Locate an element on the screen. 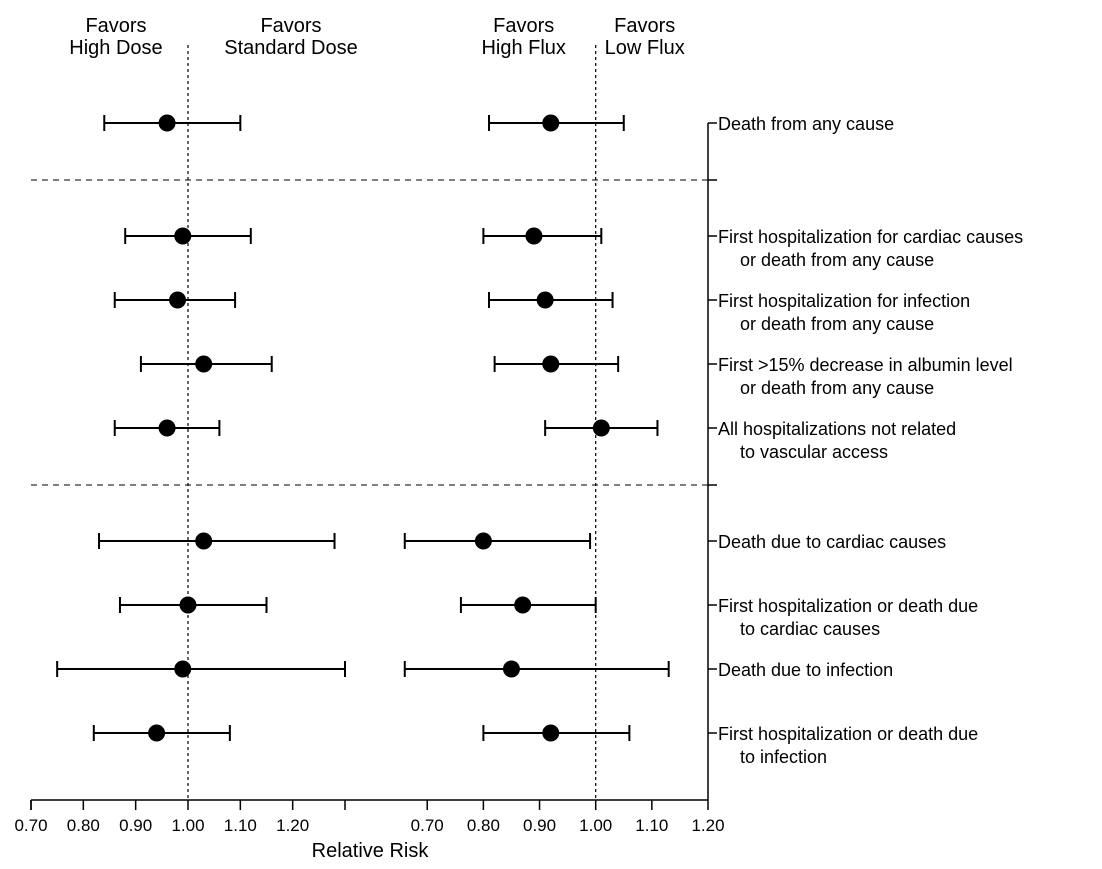 This screenshot has width=1102, height=869. outcome-label: to cardiac causes is located at coordinates (810, 629).